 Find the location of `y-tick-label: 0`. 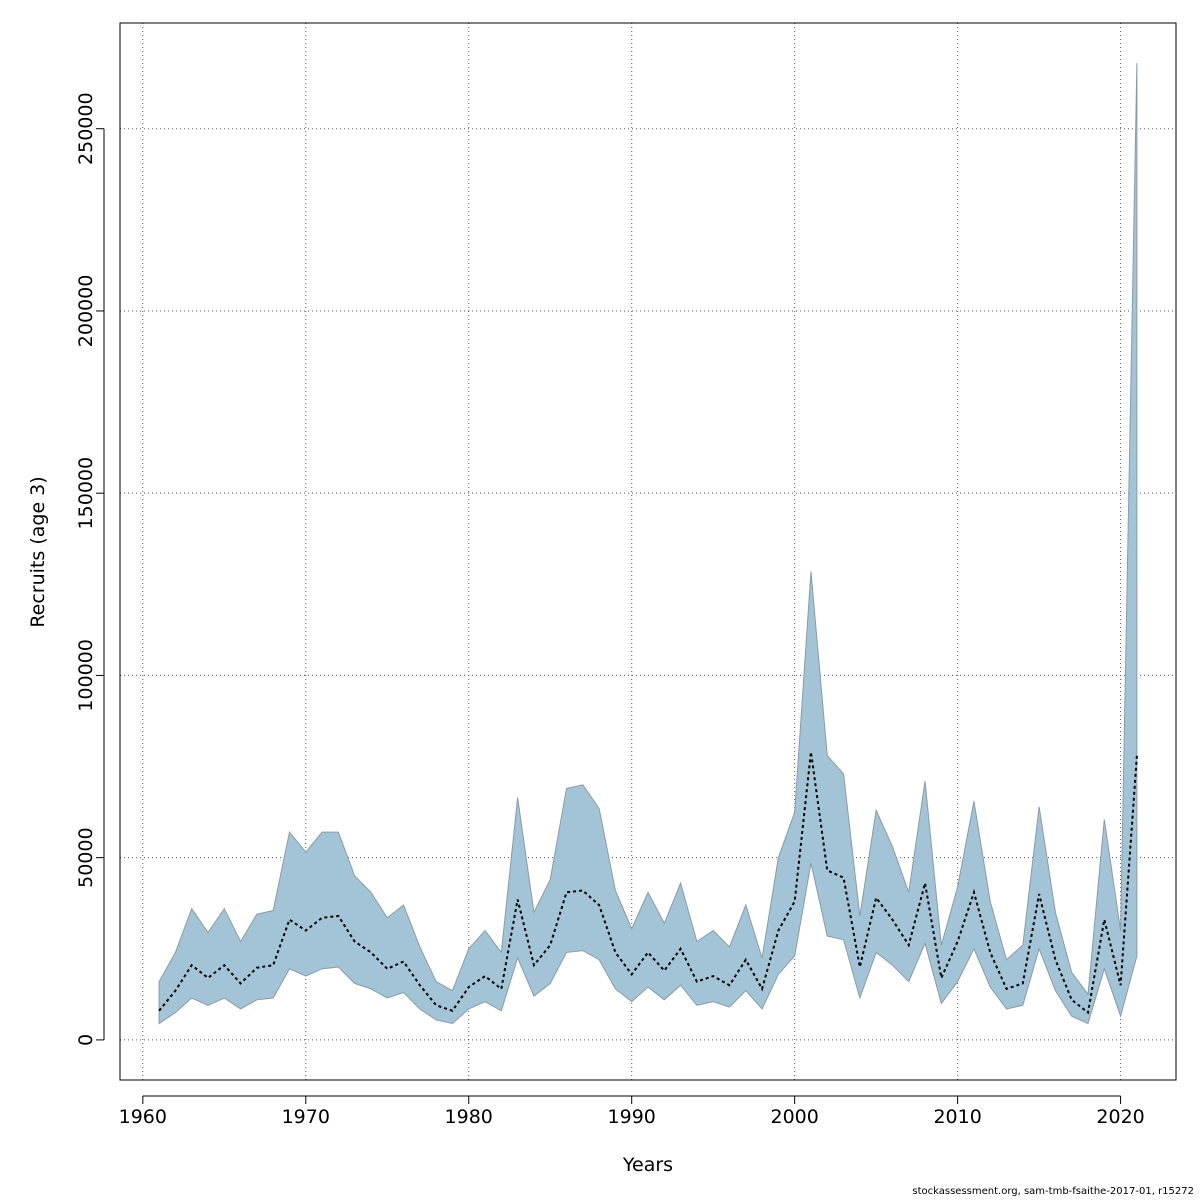

y-tick-label: 0 is located at coordinates (86, 1040).